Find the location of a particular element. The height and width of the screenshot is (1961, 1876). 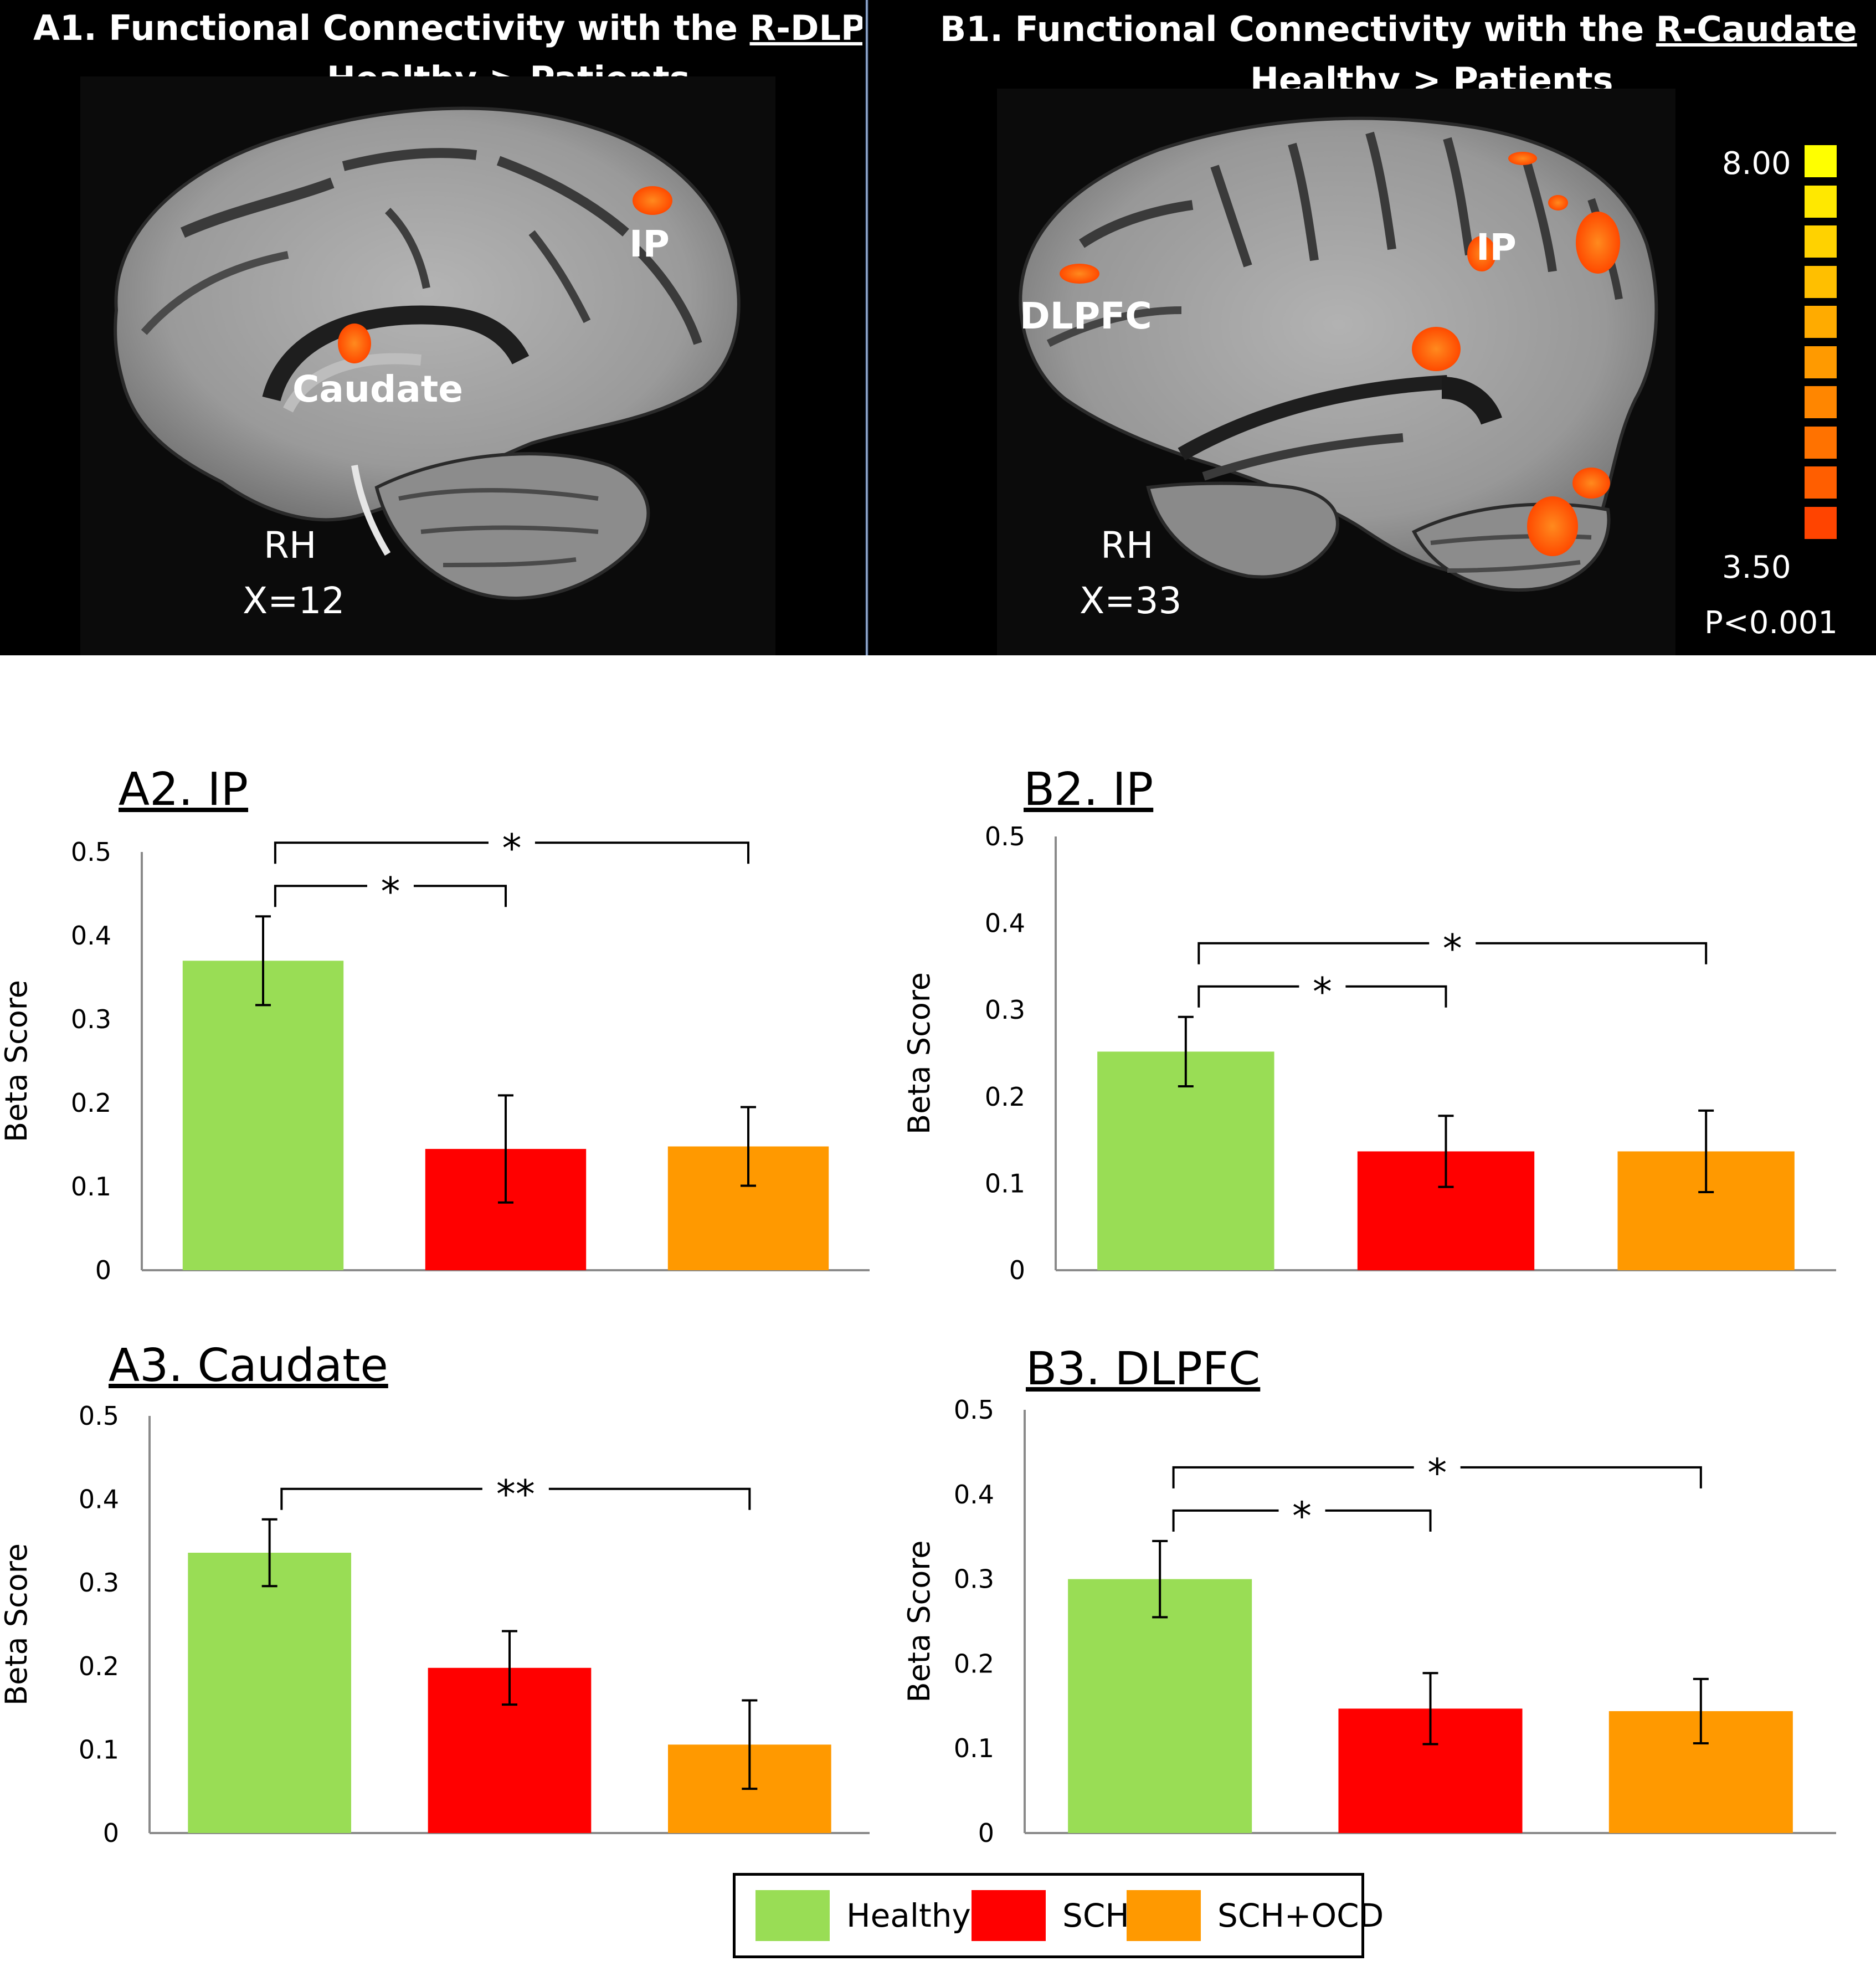

chart-a3: 0 0.1 0.2 0.3 0.4 0.5 Beta Score ** is located at coordinates (448, 1628).